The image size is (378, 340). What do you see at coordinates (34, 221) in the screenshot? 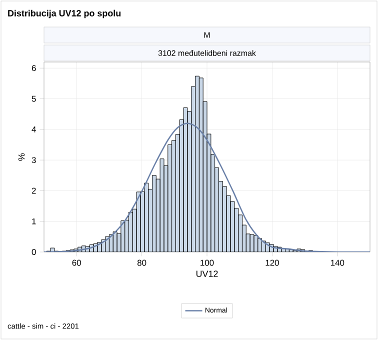
I see `y-tick-label: 1` at bounding box center [34, 221].